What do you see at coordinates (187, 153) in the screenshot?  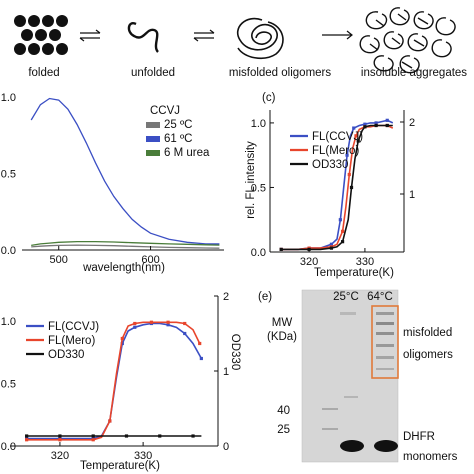 I see `legend-label: 6 M urea` at bounding box center [187, 153].